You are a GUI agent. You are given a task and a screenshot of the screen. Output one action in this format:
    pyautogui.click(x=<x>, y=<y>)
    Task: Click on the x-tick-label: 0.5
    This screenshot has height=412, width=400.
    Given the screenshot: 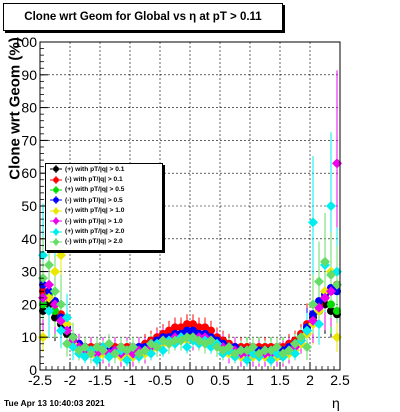 What is the action you would take?
    pyautogui.click(x=220, y=380)
    